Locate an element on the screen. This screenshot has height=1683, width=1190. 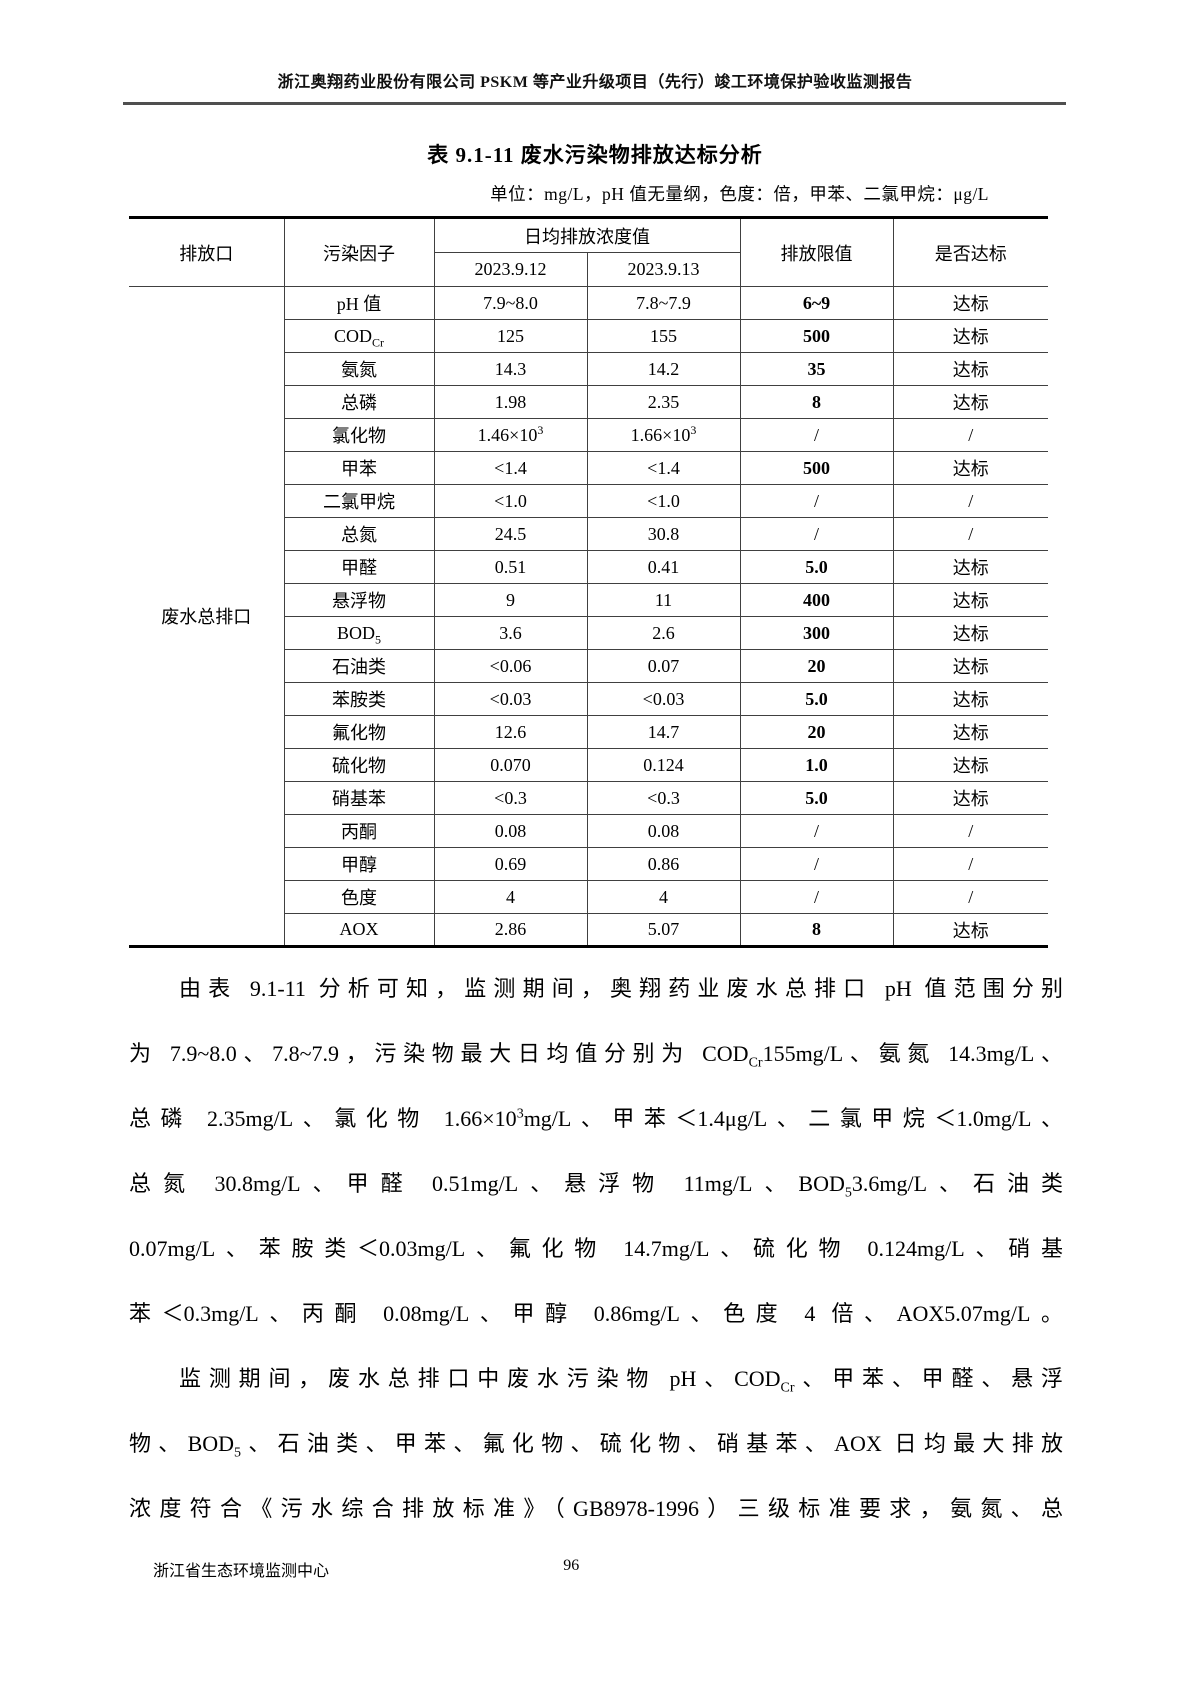
value-cell-day1: 4 is located at coordinates (510, 897).